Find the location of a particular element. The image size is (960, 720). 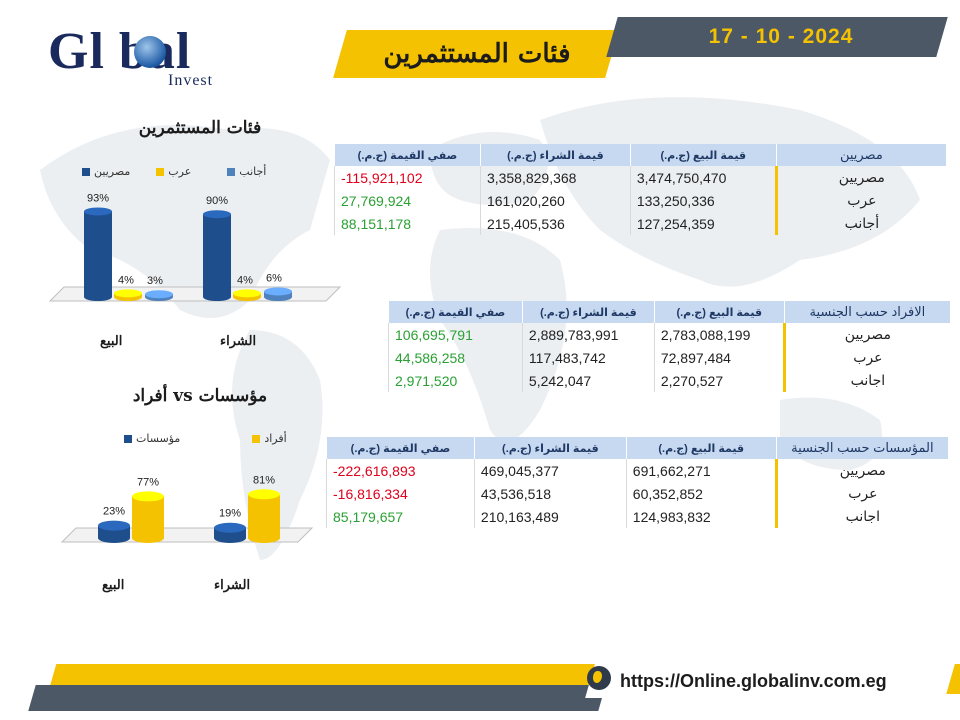

net-value-cell: 106,695,791 is located at coordinates (455, 334).